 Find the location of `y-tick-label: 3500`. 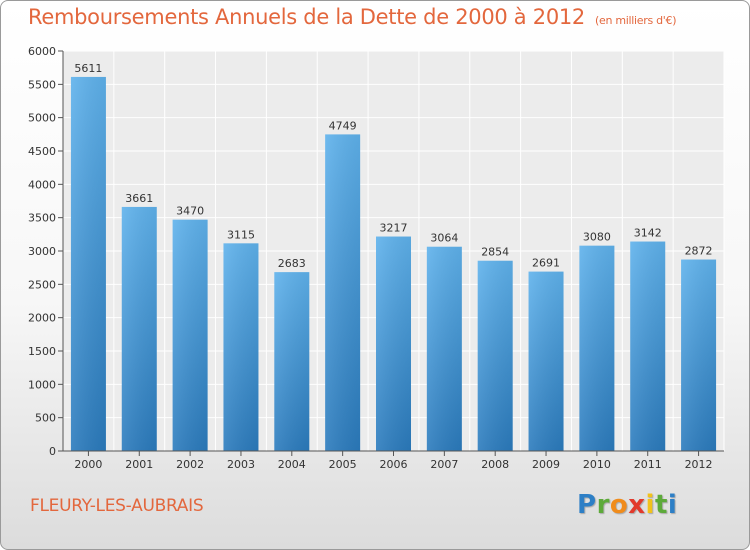

y-tick-label: 3500 is located at coordinates (42, 218).